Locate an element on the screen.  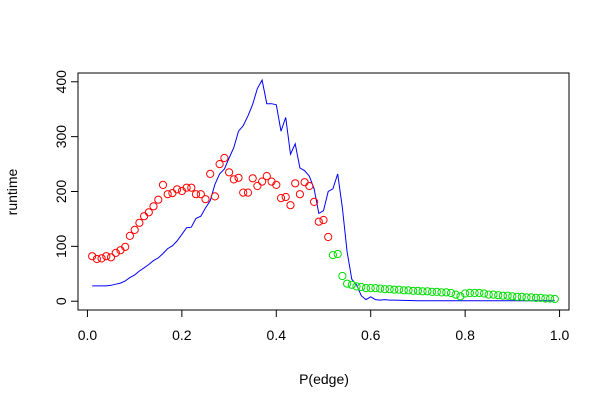
x-axis: 0.0 0.2 0.4 0.6 0.8 1.0 is located at coordinates (324, 326).